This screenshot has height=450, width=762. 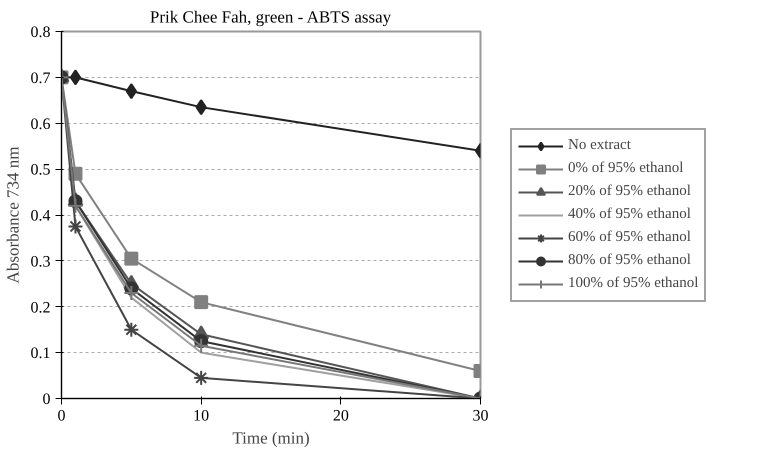 I want to click on y-tick-label: 0.1, so click(x=40, y=353).